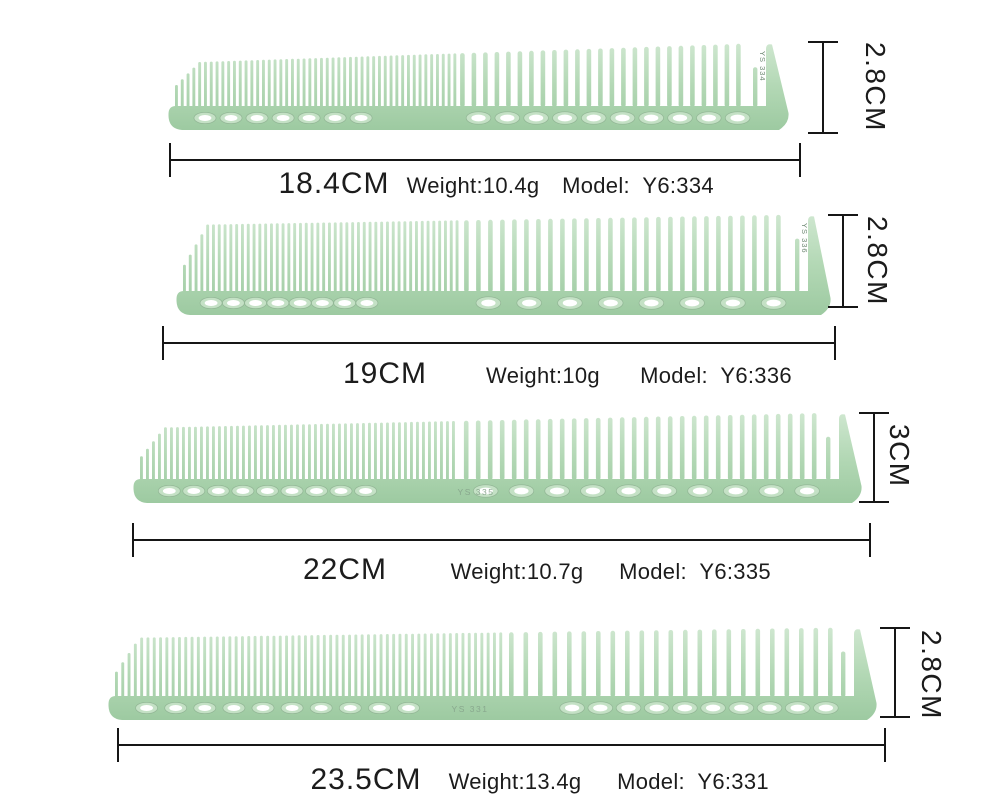 The height and width of the screenshot is (805, 1000). I want to click on weight-label: Weight:10.7g, so click(517, 571).